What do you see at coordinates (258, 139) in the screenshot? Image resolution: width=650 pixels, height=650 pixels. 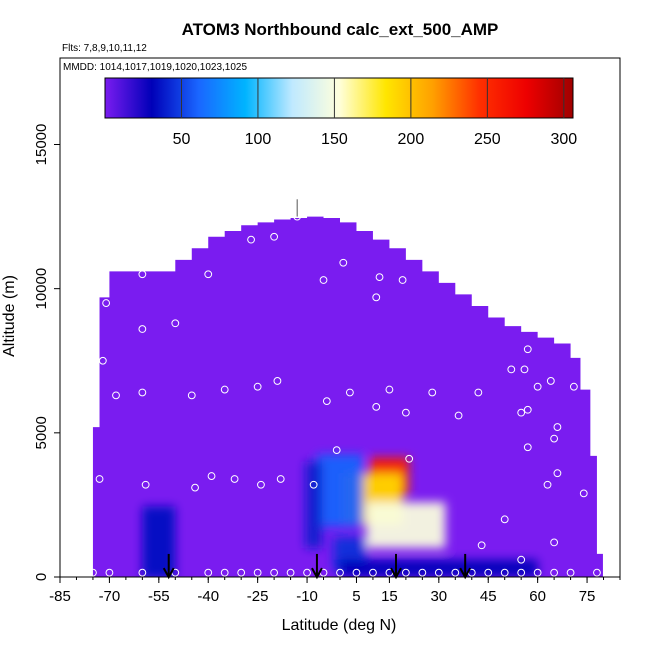 I see `colorbar-tick-label: 100` at bounding box center [258, 139].